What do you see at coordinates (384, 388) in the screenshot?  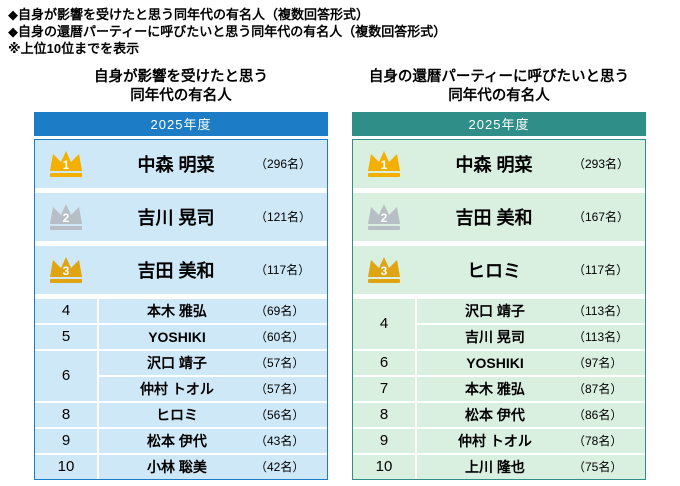 I see `rank-number: 7` at bounding box center [384, 388].